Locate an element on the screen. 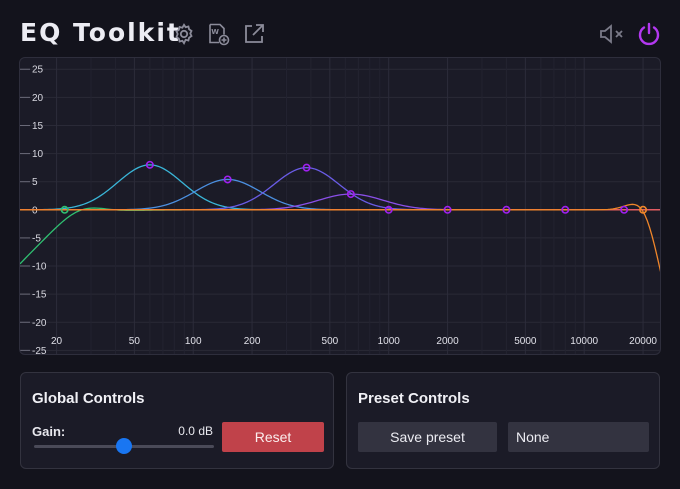  x-tick-label: 20 is located at coordinates (57, 341).